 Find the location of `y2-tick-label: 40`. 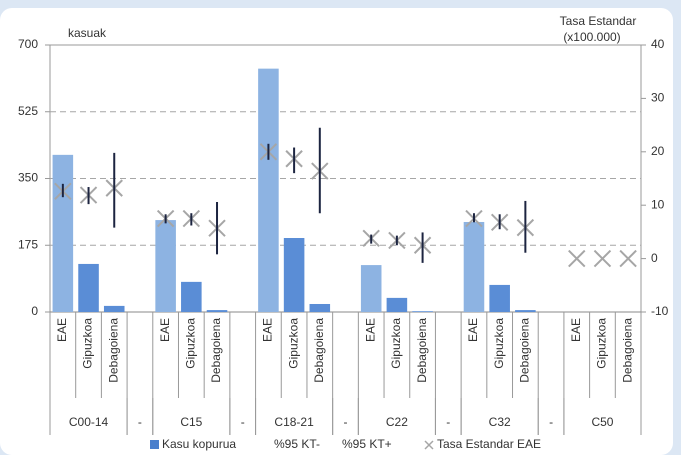

y2-tick-label: 40 is located at coordinates (658, 44).